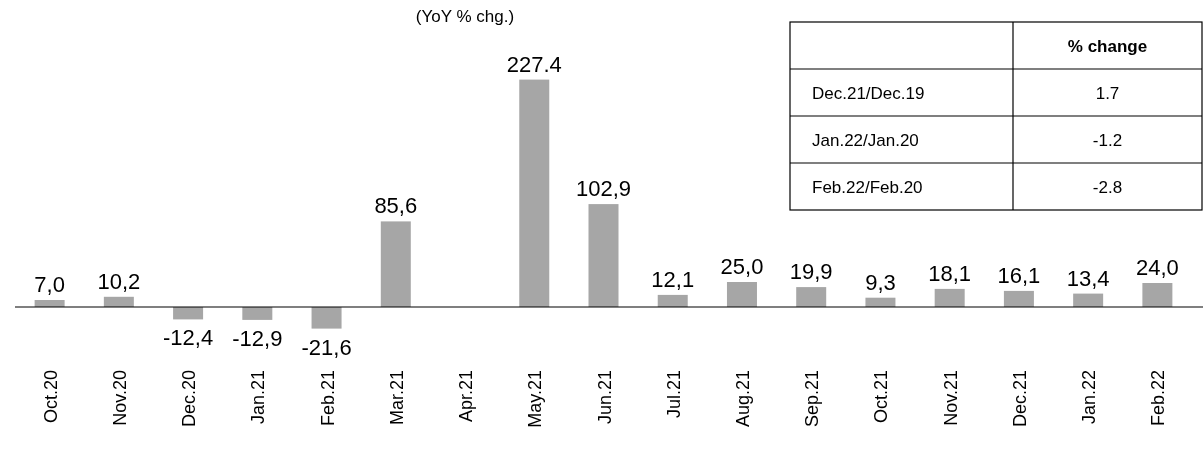 This screenshot has width=1203, height=469. Describe the element at coordinates (535, 399) in the screenshot. I see `x-tick-label: May.21` at that location.